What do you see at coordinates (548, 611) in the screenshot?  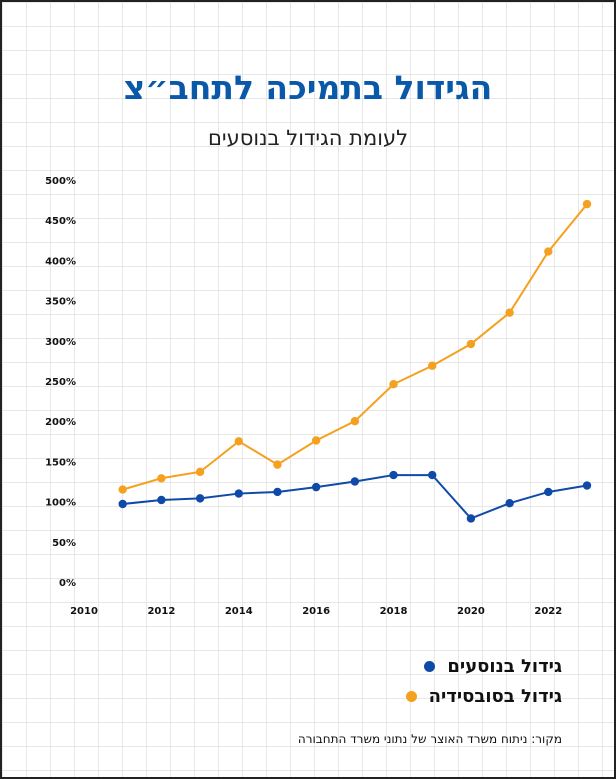 I see `x-tick-label: 2022` at bounding box center [548, 611].